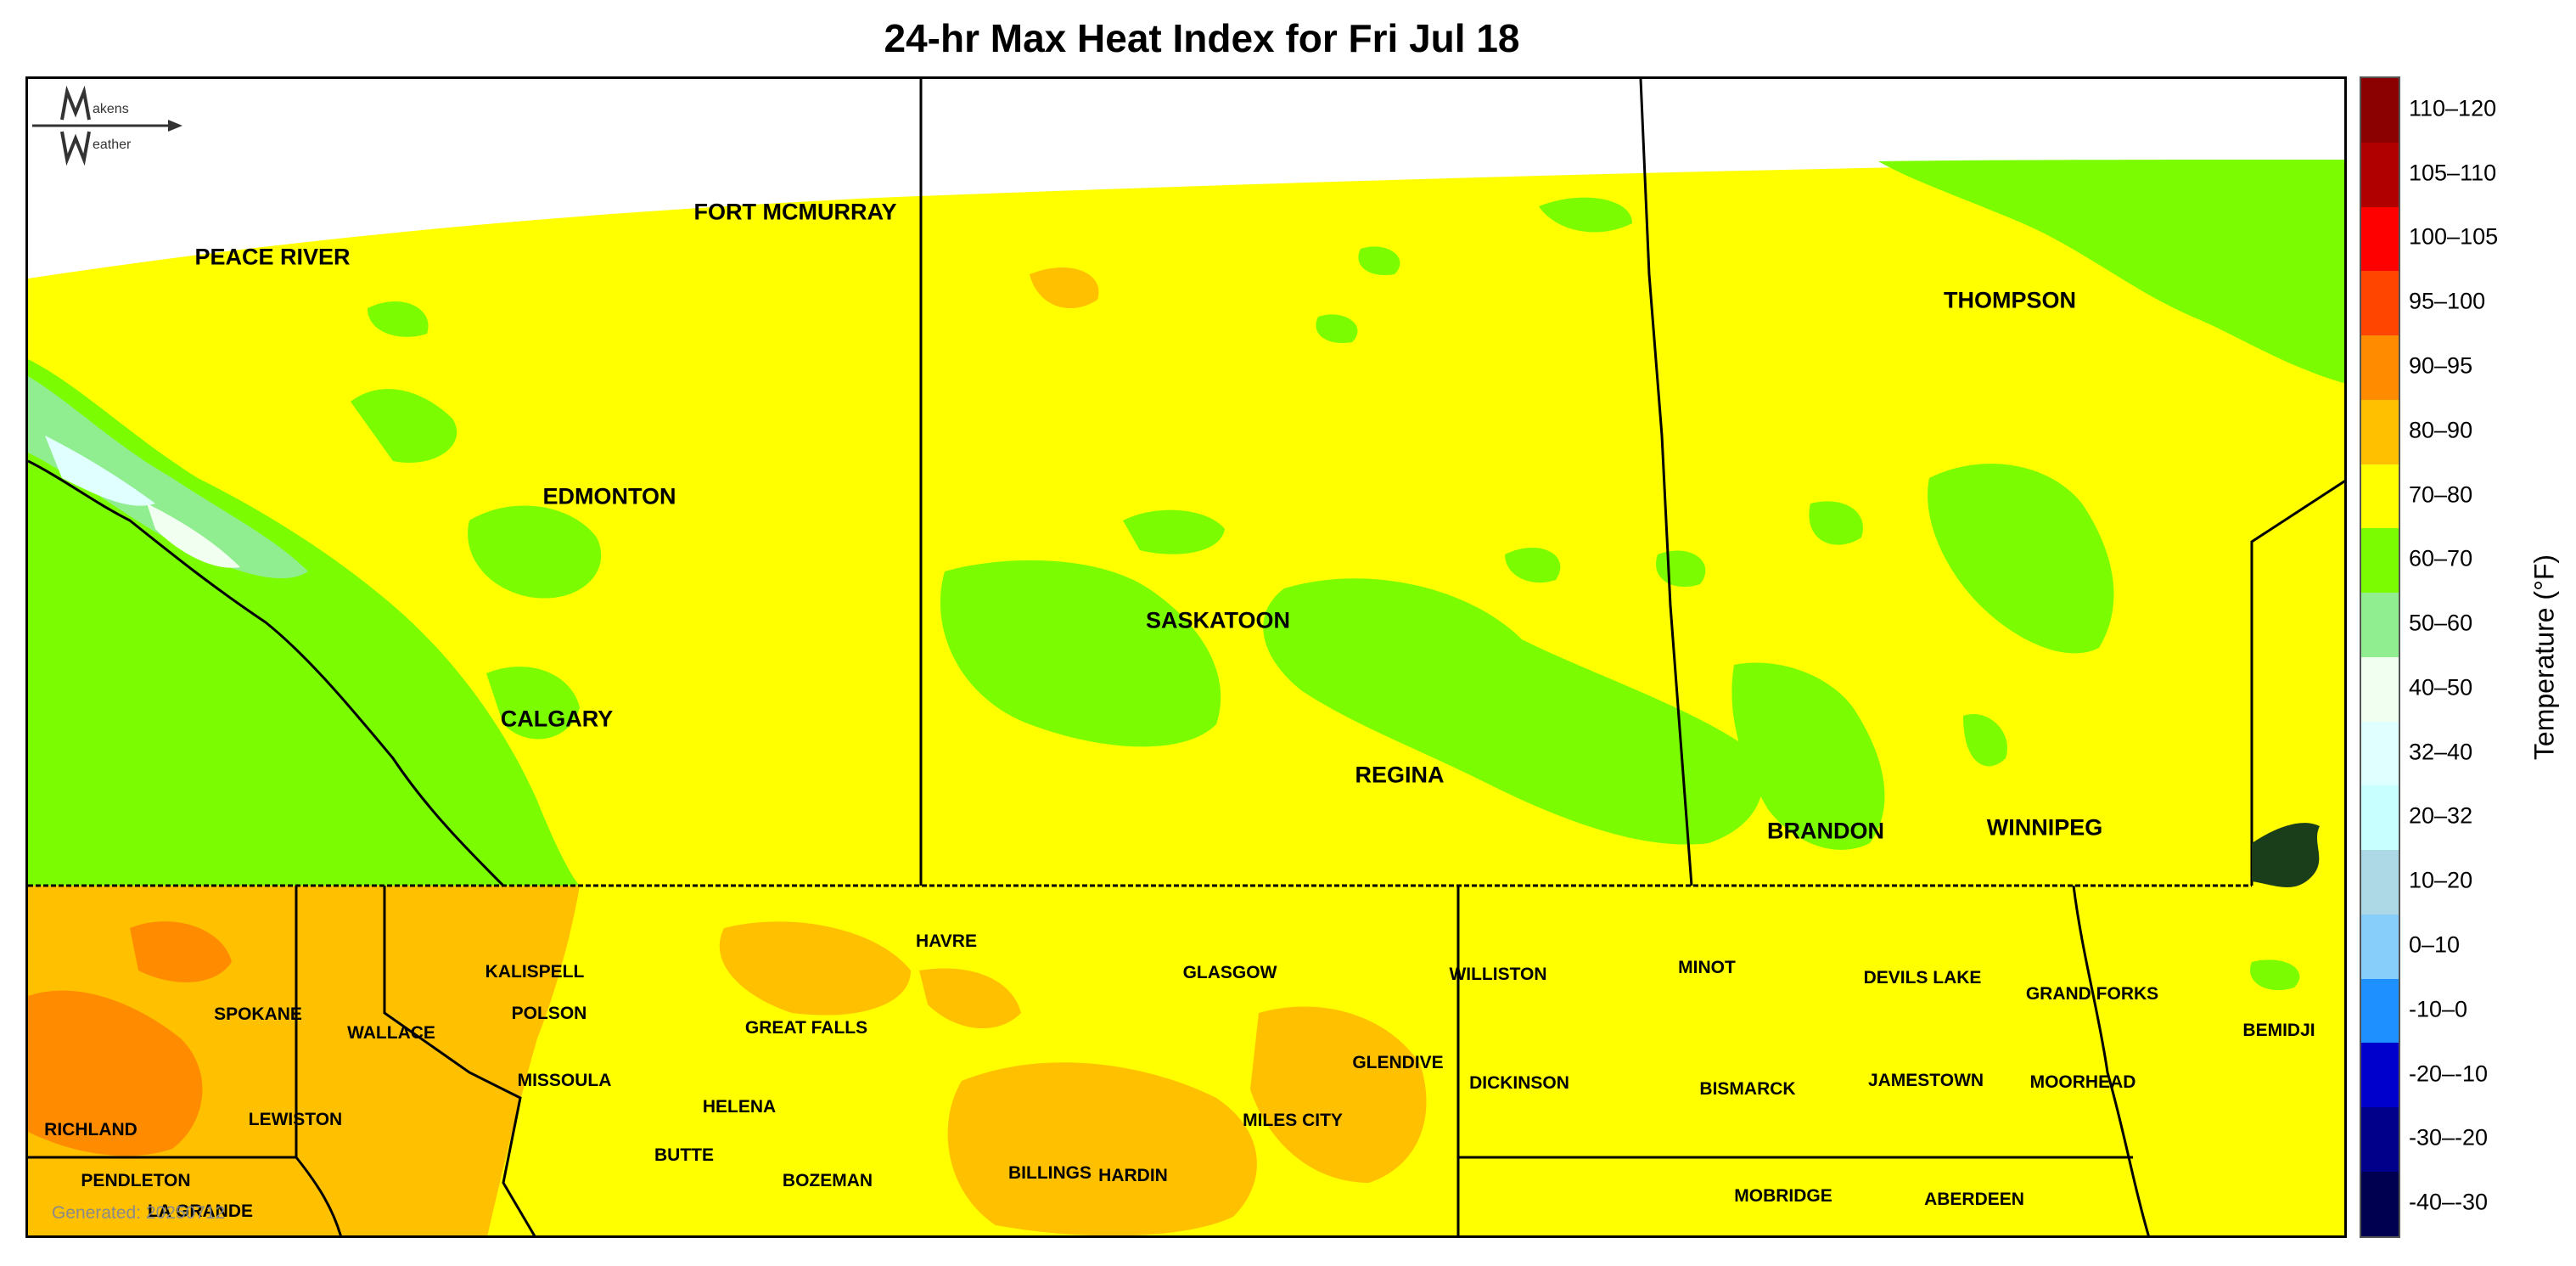  What do you see at coordinates (1519, 1083) in the screenshot?
I see `city-label-dickinson: DICKINSON` at bounding box center [1519, 1083].